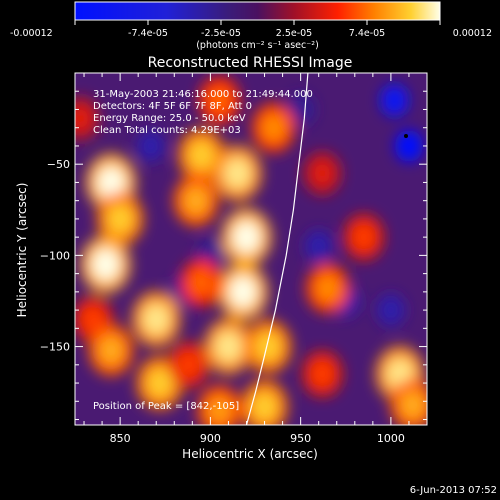 The height and width of the screenshot is (500, 500). Describe the element at coordinates (277, 249) in the screenshot. I see `solar-limb-curve` at that location.